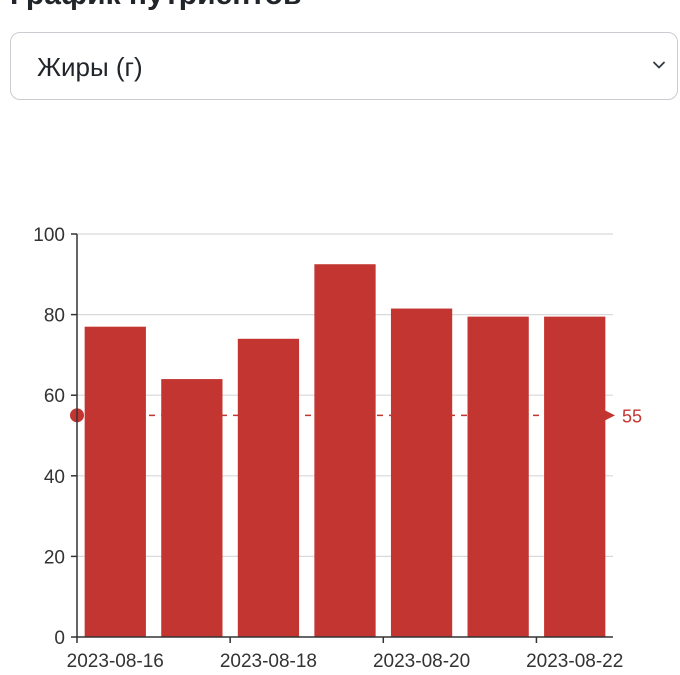  What do you see at coordinates (54, 316) in the screenshot?
I see `y-tick-label: 80` at bounding box center [54, 316].